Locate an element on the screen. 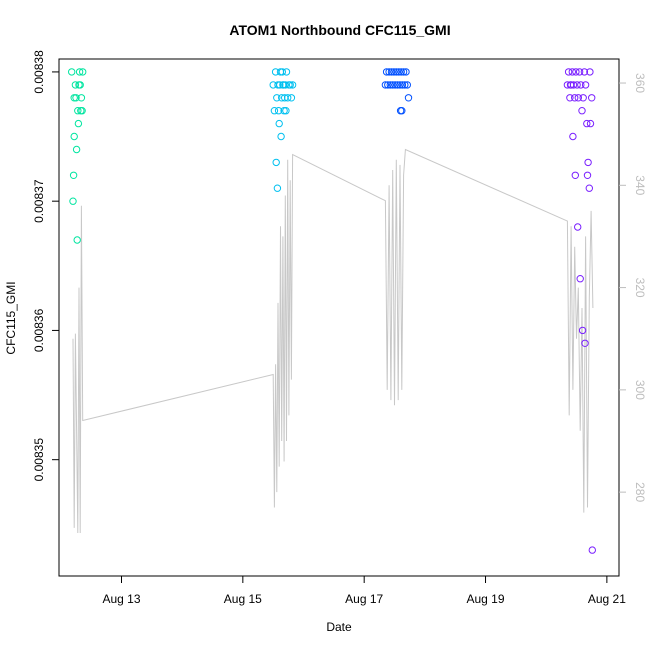  chart-title: ATOM1 Northbound CFC115_GMI is located at coordinates (339, 30).